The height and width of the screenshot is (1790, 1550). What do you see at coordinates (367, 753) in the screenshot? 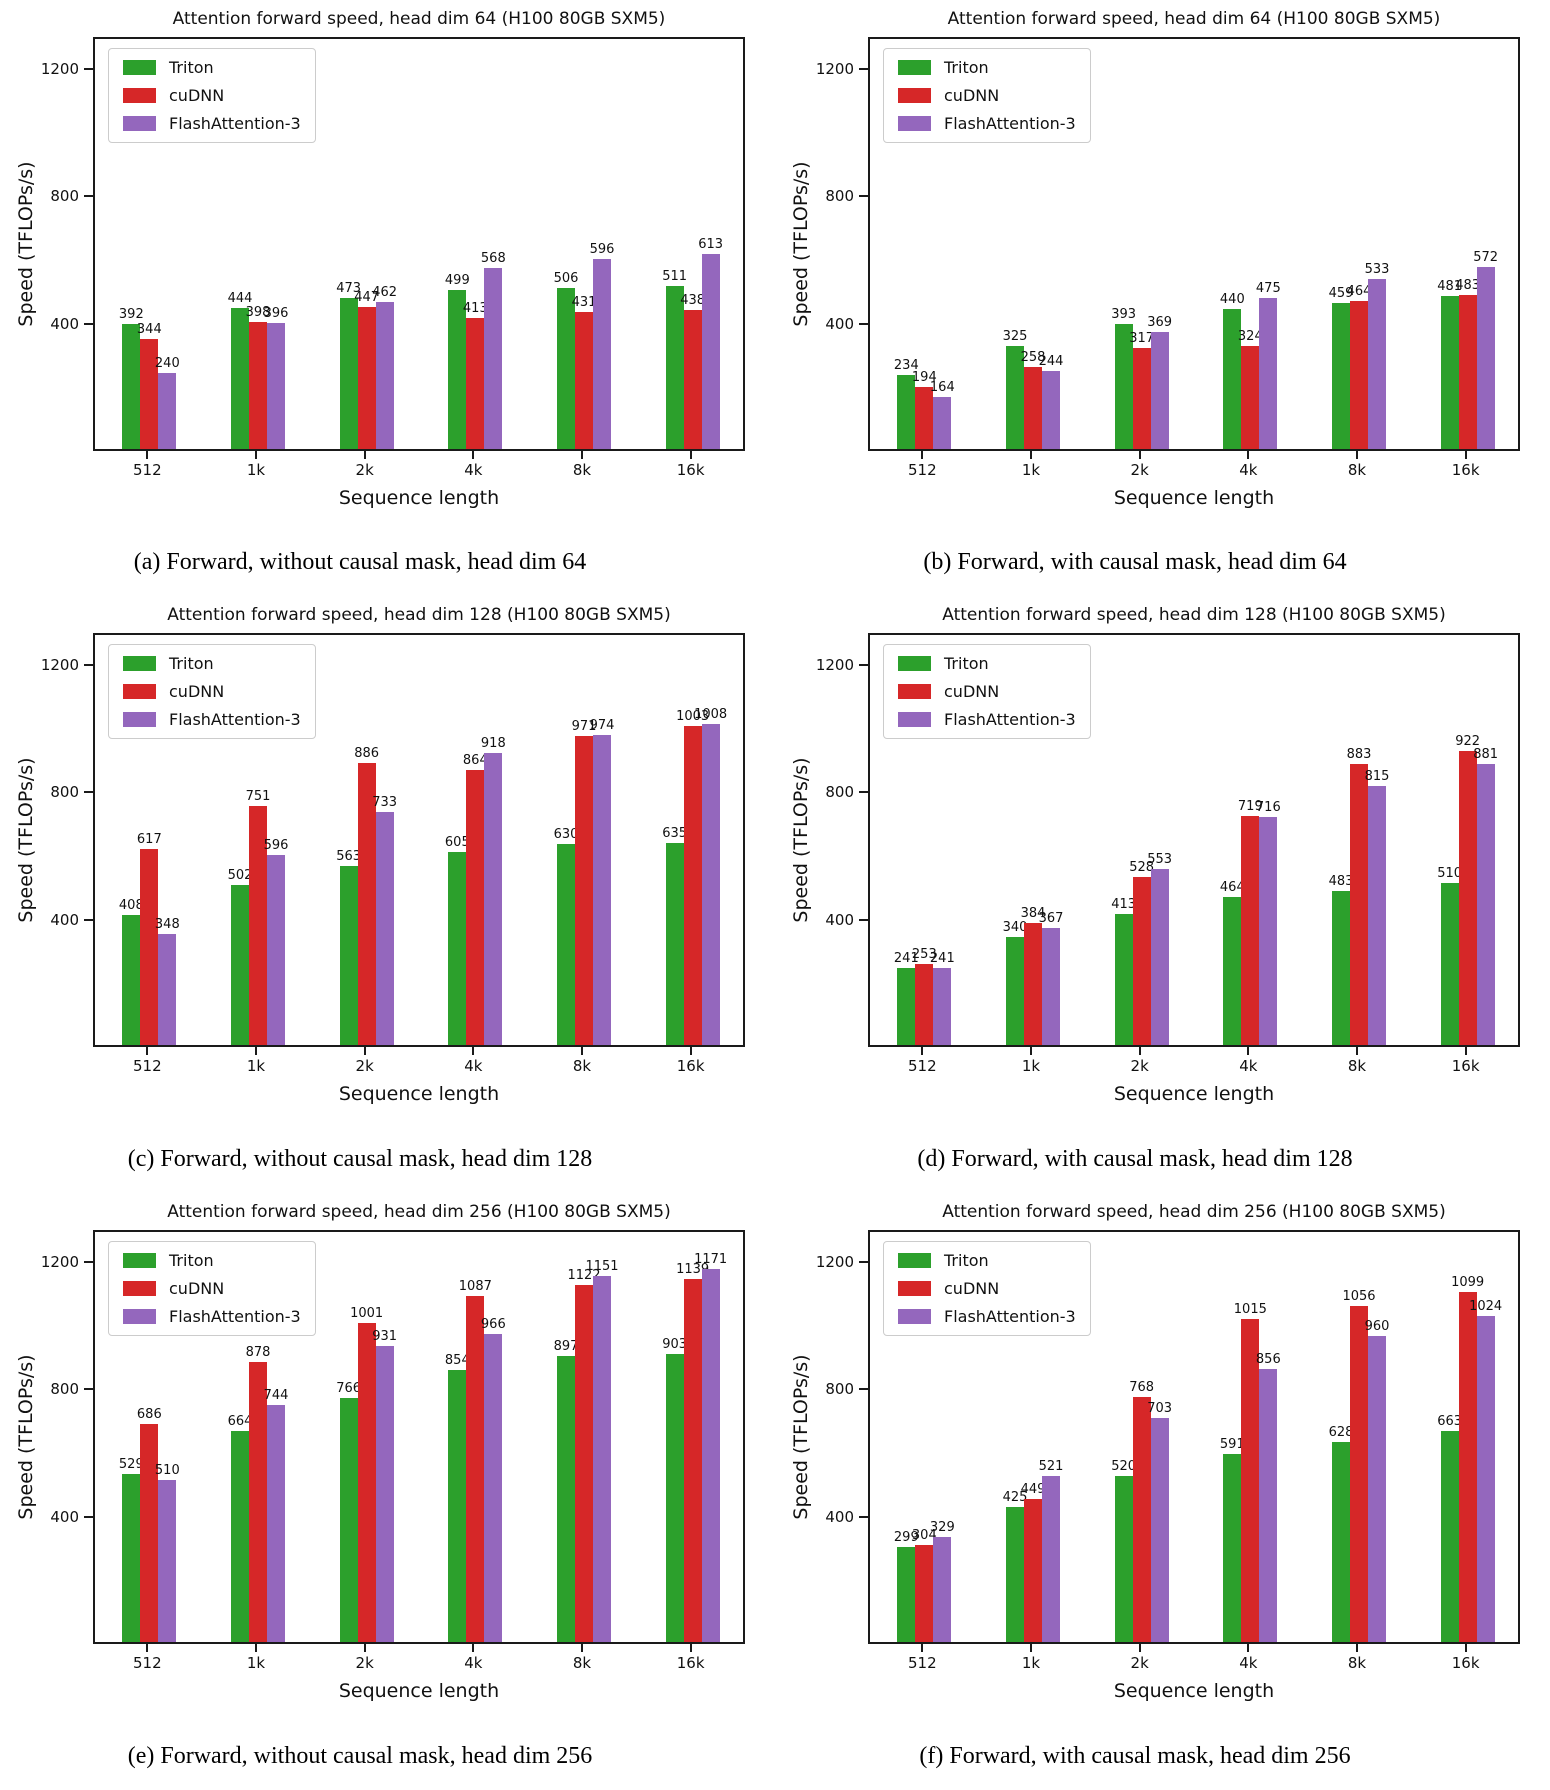
I see `bar-value-label: 886` at bounding box center [367, 753].